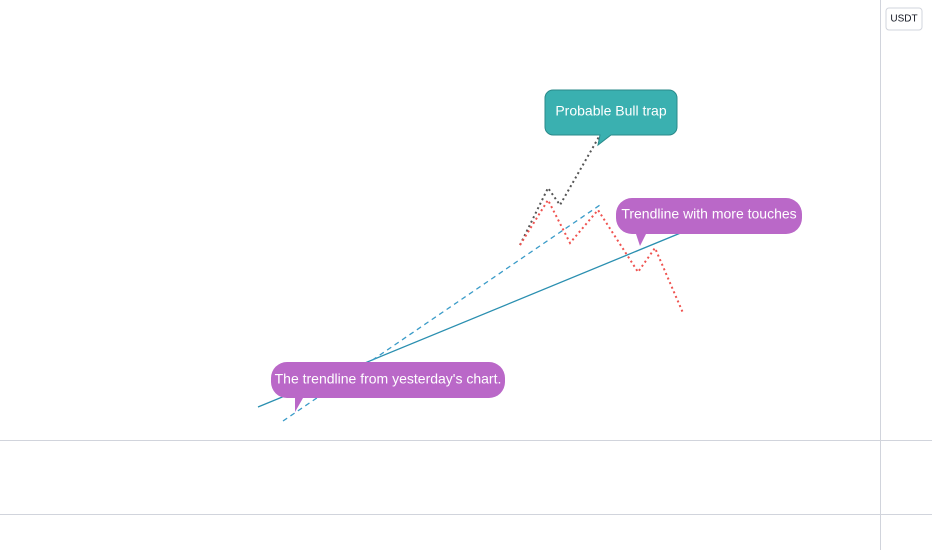  I want to click on callout-text: Probable Bull trap, so click(611, 111).